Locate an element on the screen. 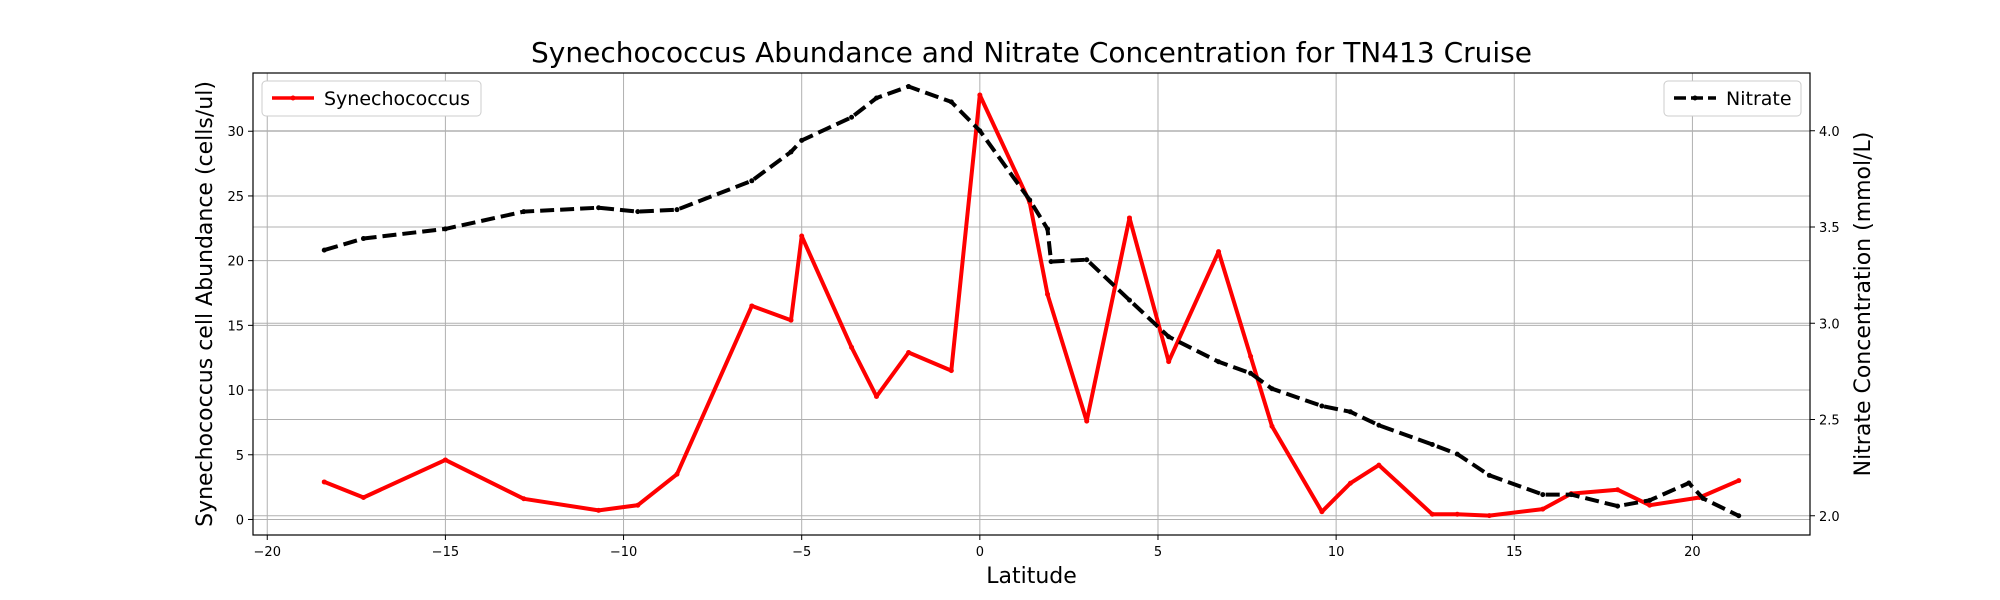  legend-label-synechococcus: Synechococcus is located at coordinates (397, 99).